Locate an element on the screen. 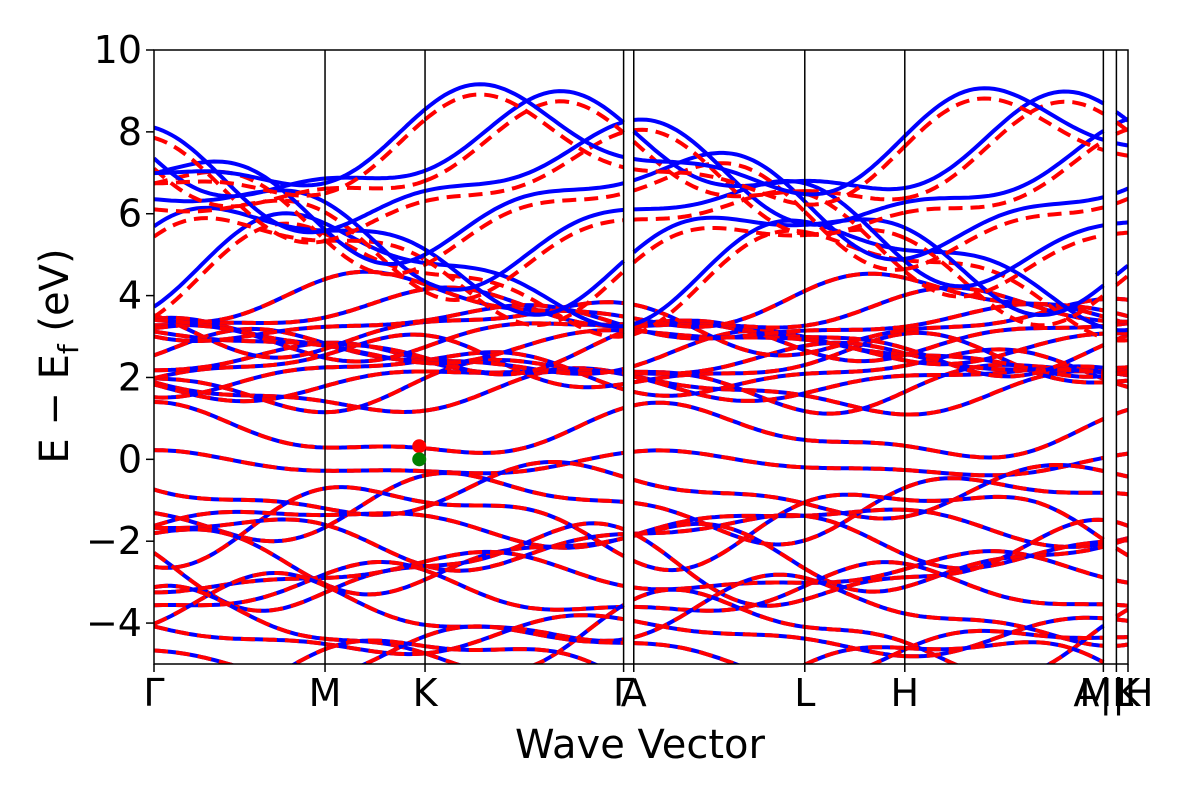 Image resolution: width=1200 pixels, height=800 pixels. y-axis-ticks: −4 −2 0 2 4 6 8 10 is located at coordinates (120, 336).